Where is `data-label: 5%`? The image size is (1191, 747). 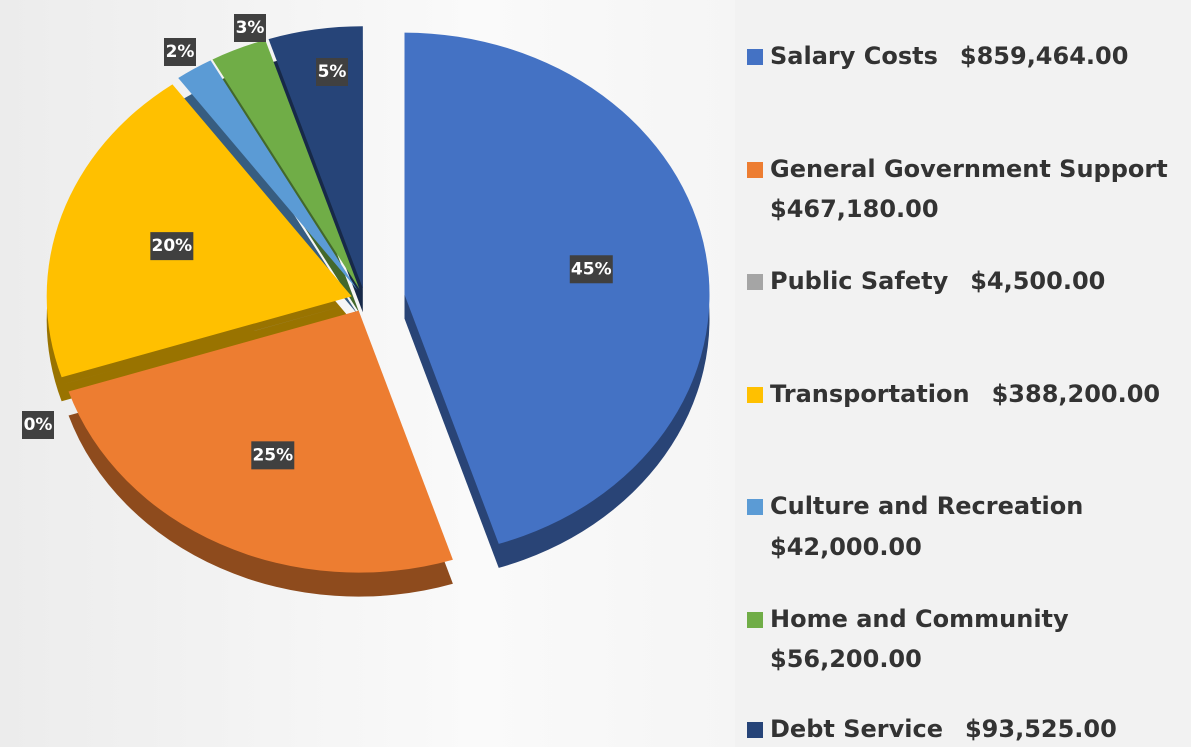 data-label: 5% is located at coordinates (332, 72).